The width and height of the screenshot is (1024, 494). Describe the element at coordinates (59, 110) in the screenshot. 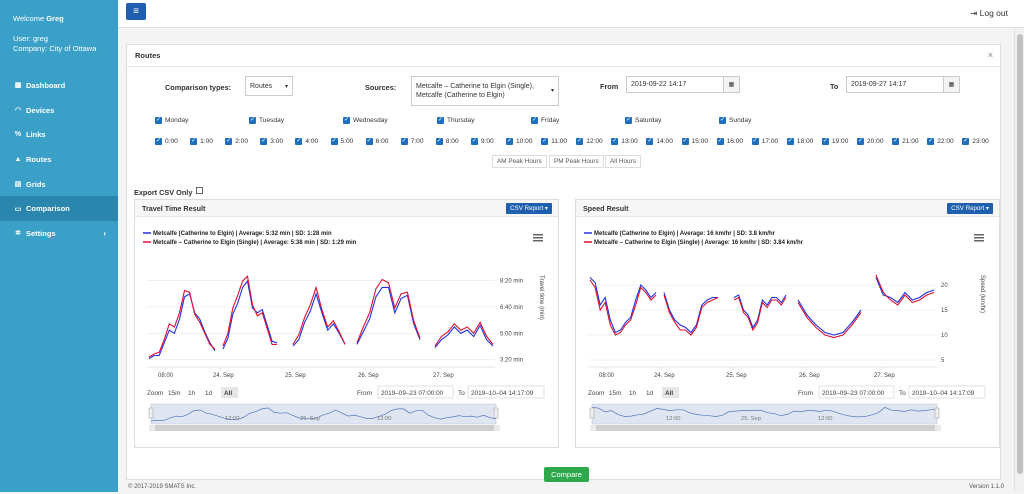

I see `sidebar-item-devices: ◠ Devices` at that location.